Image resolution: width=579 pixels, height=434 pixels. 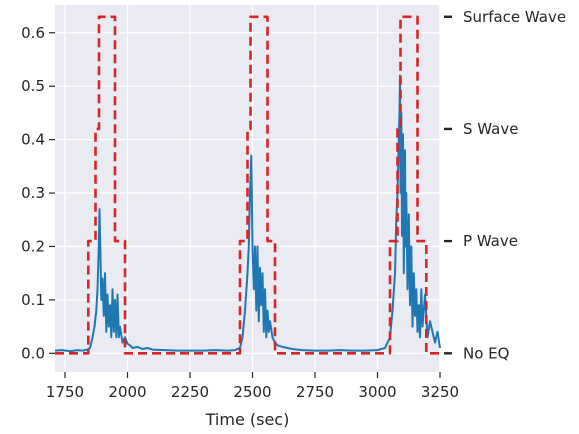 I want to click on right-tick-label: Surface Wave, so click(x=514, y=17).